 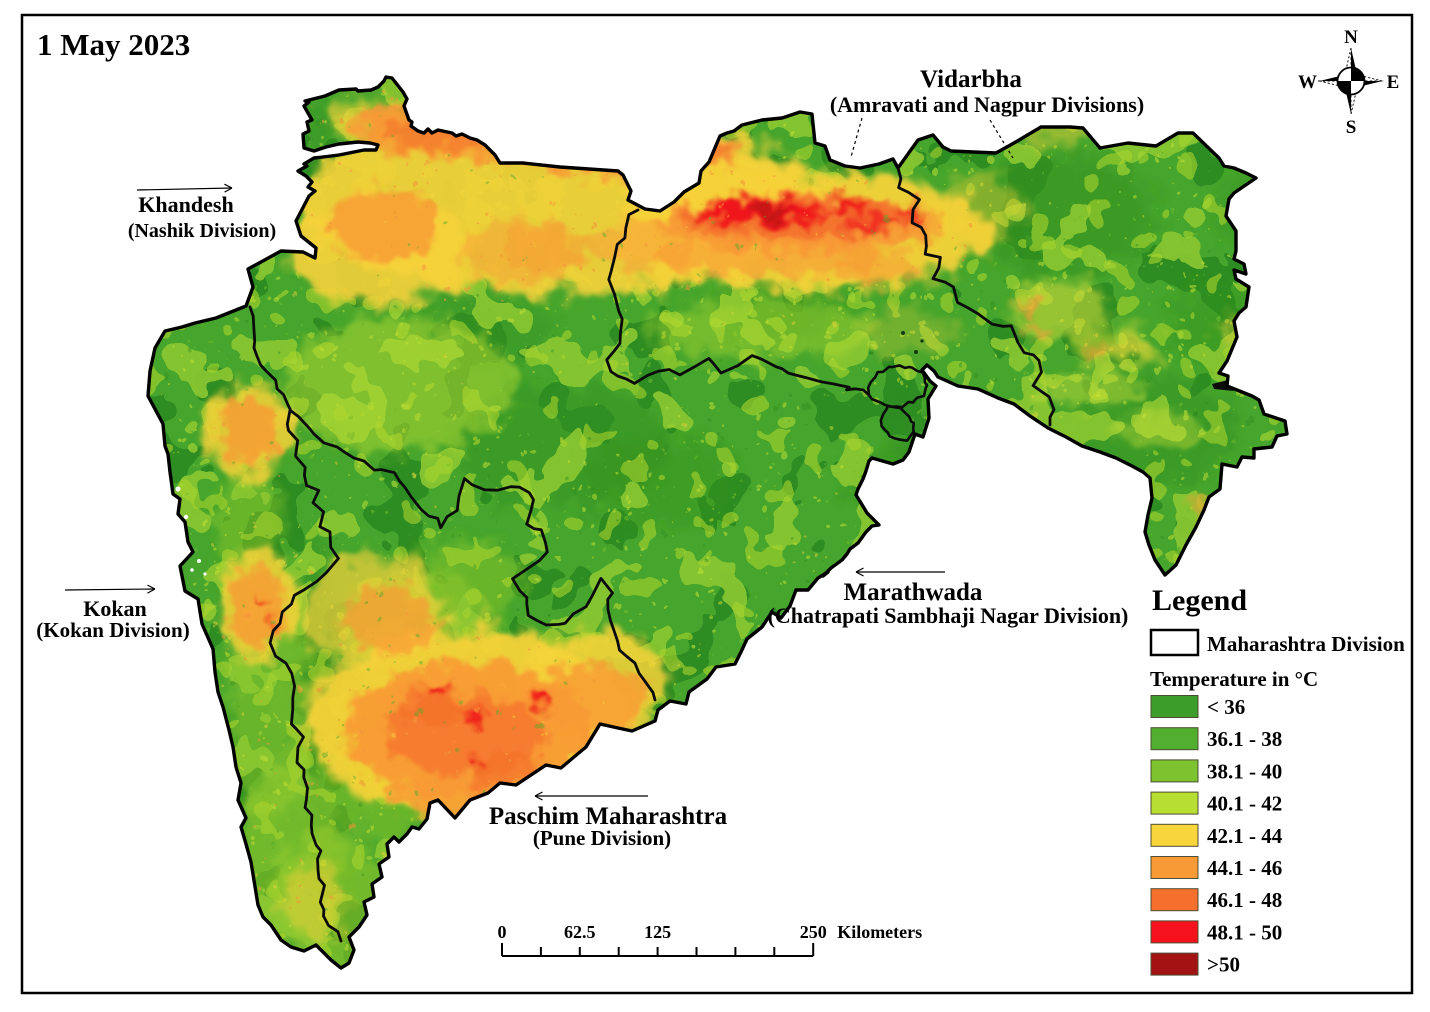 What do you see at coordinates (657, 932) in the screenshot?
I see `svg-text: 125` at bounding box center [657, 932].